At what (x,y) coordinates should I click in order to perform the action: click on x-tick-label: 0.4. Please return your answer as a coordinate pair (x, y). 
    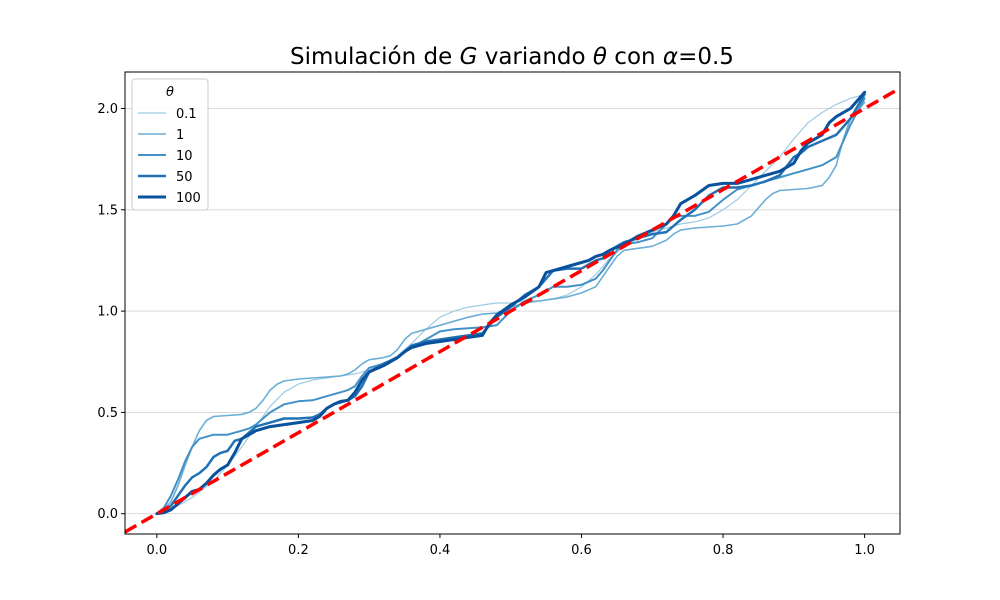
    Looking at the image, I should click on (440, 550).